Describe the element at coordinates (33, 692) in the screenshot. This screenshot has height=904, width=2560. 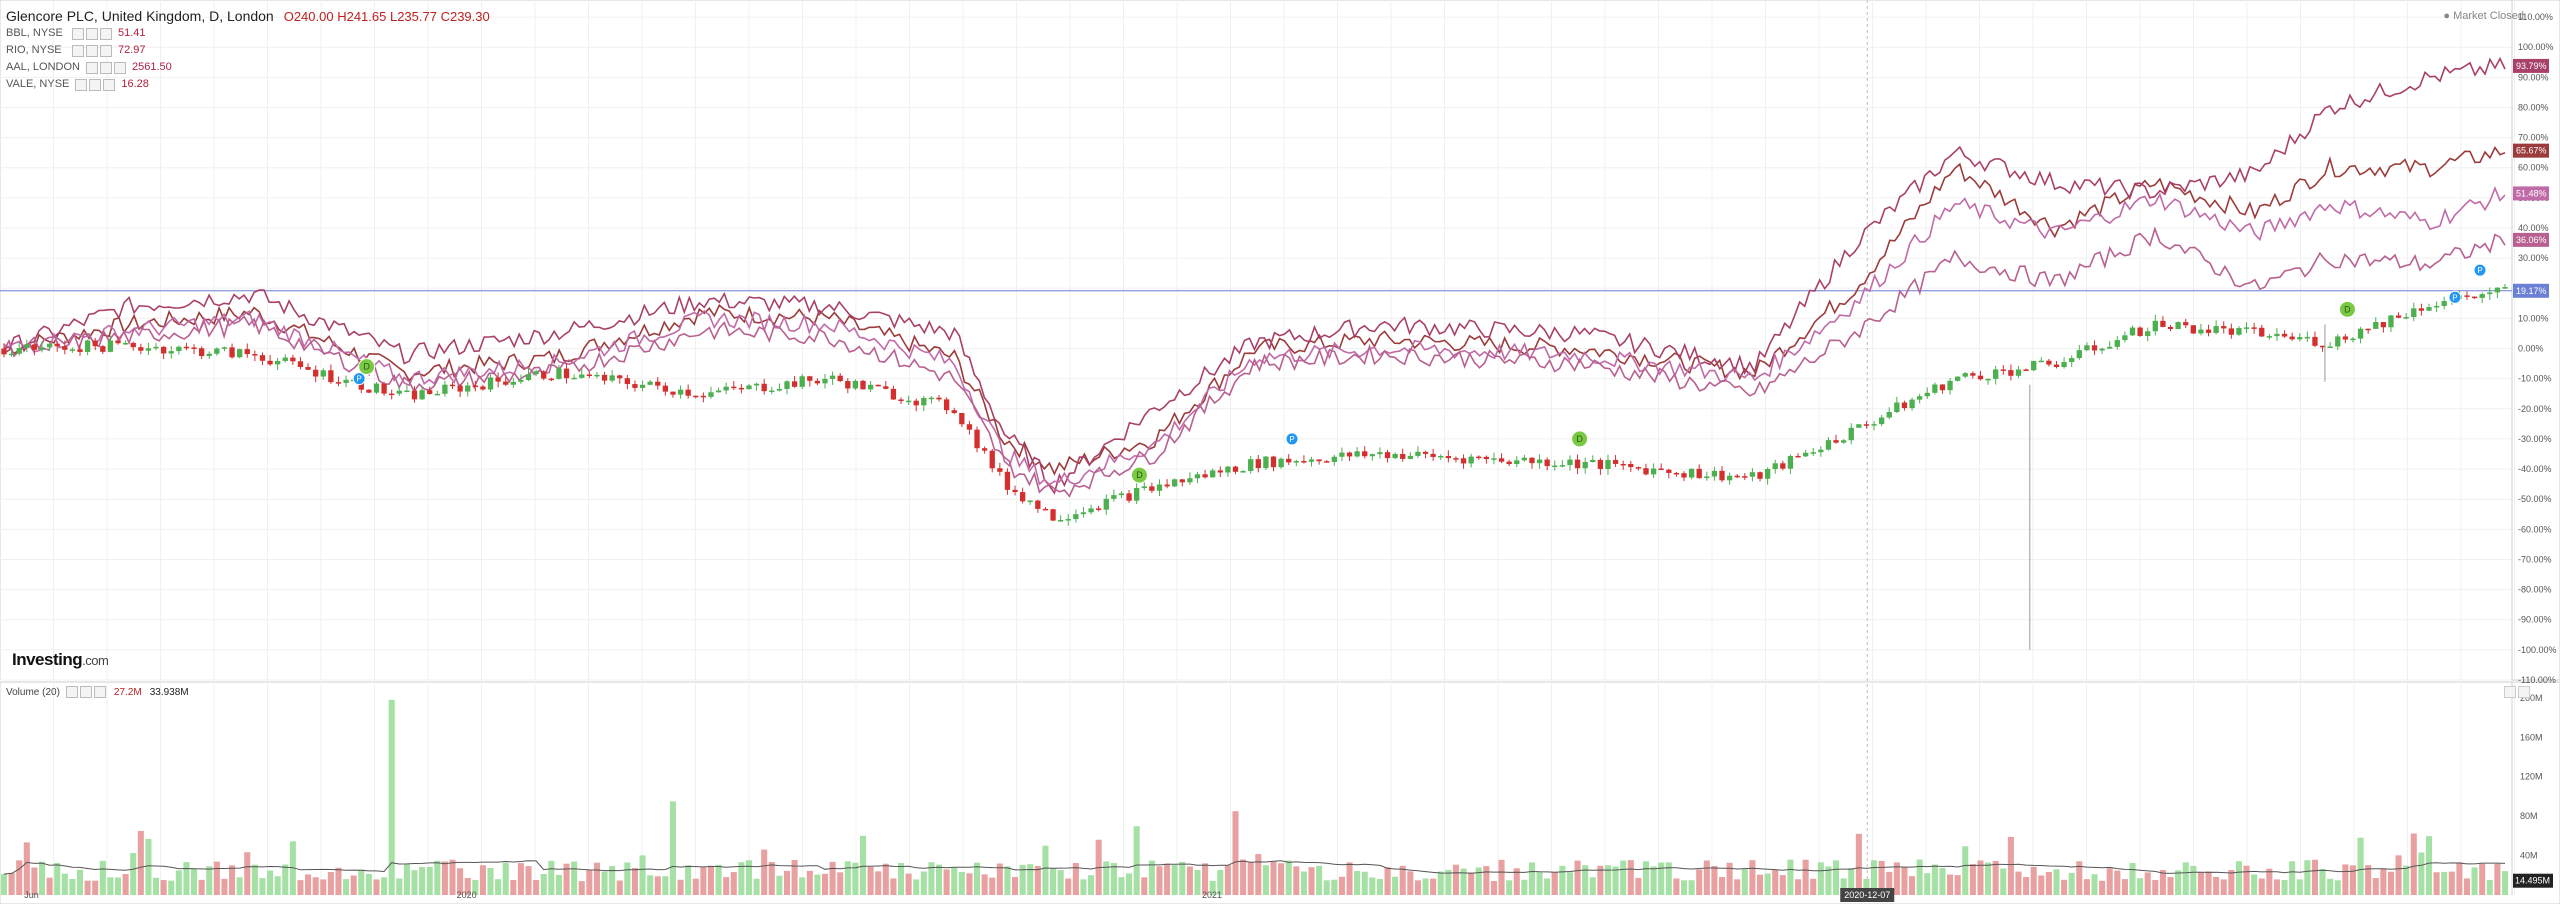
I see `volume-label: Volume (20)` at that location.